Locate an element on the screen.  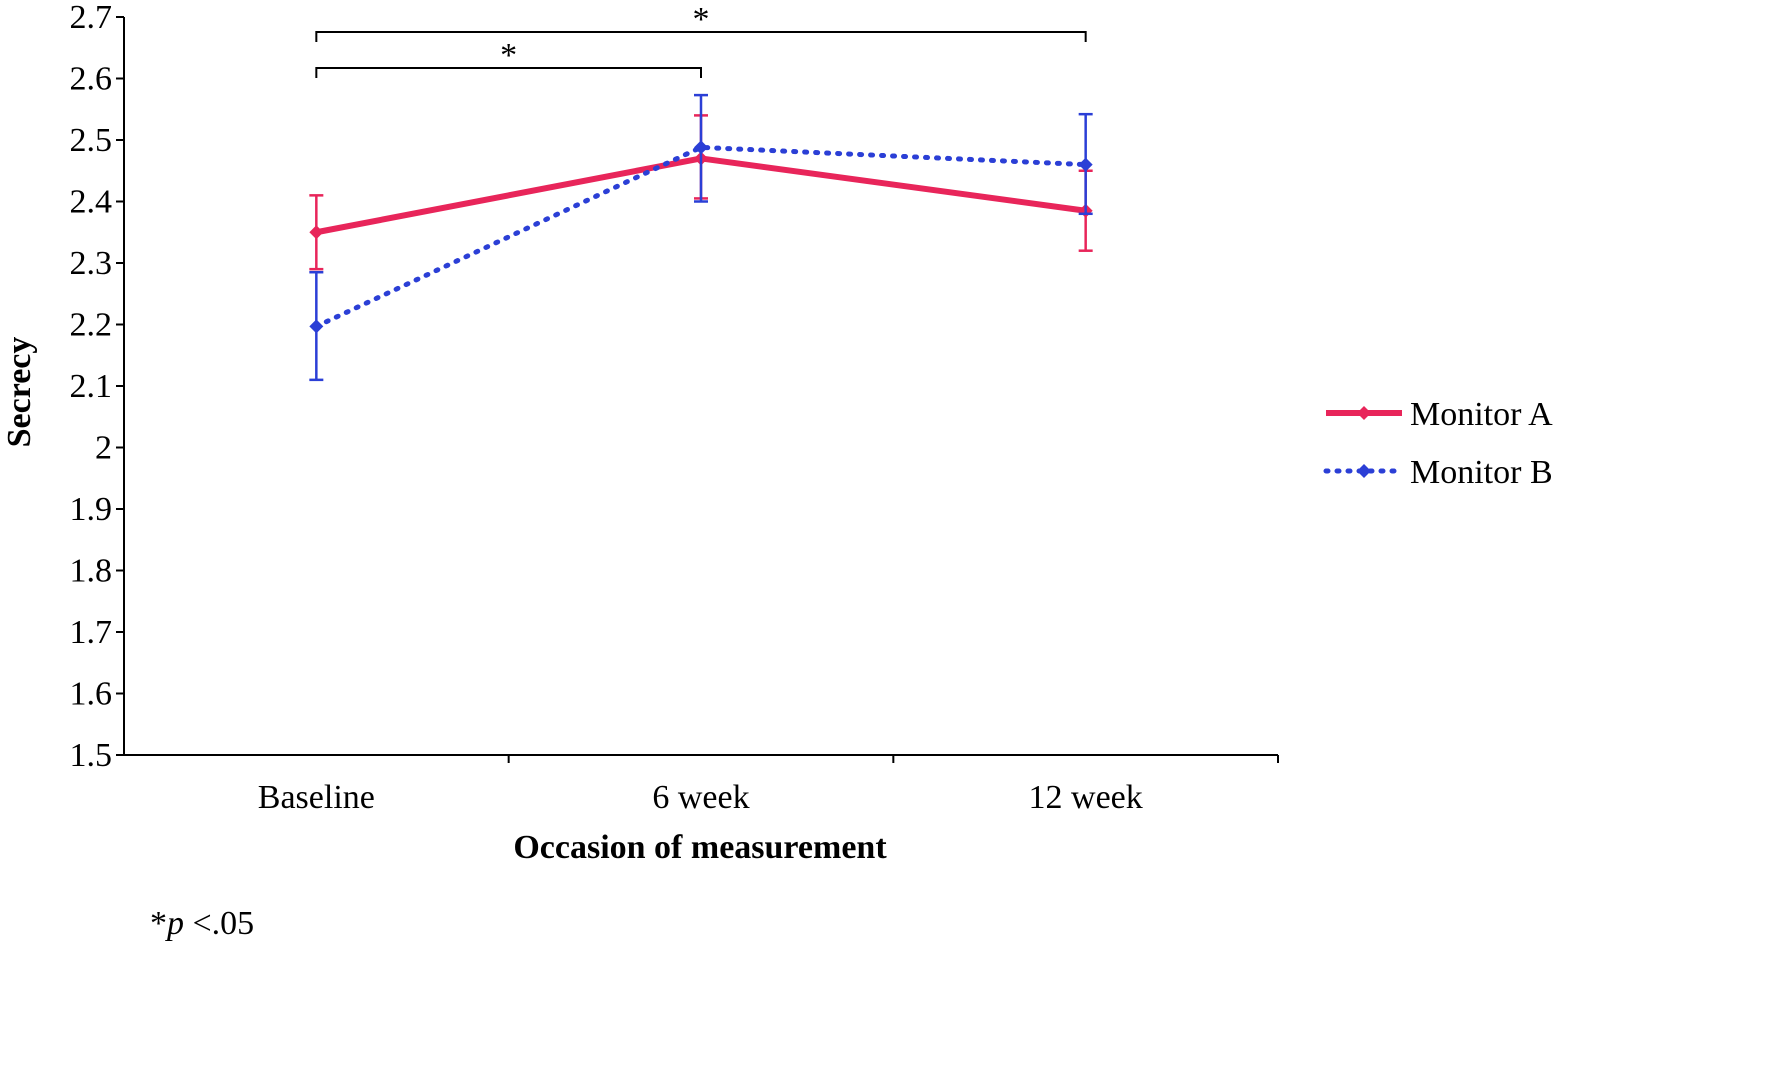
x-axis-title: Occasion of measurement is located at coordinates (700, 847).